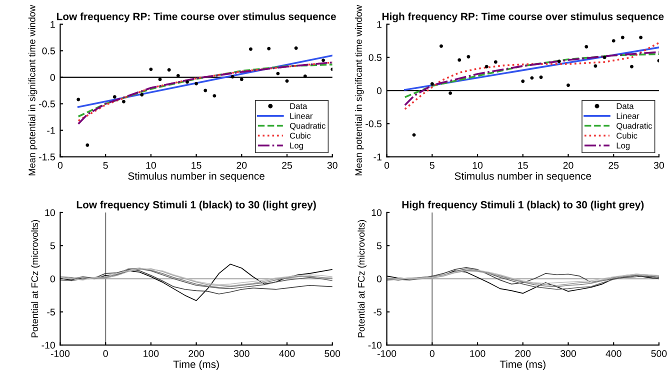 The height and width of the screenshot is (373, 669). Describe the element at coordinates (47, 157) in the screenshot. I see `y-tick-label: -1.5` at that location.